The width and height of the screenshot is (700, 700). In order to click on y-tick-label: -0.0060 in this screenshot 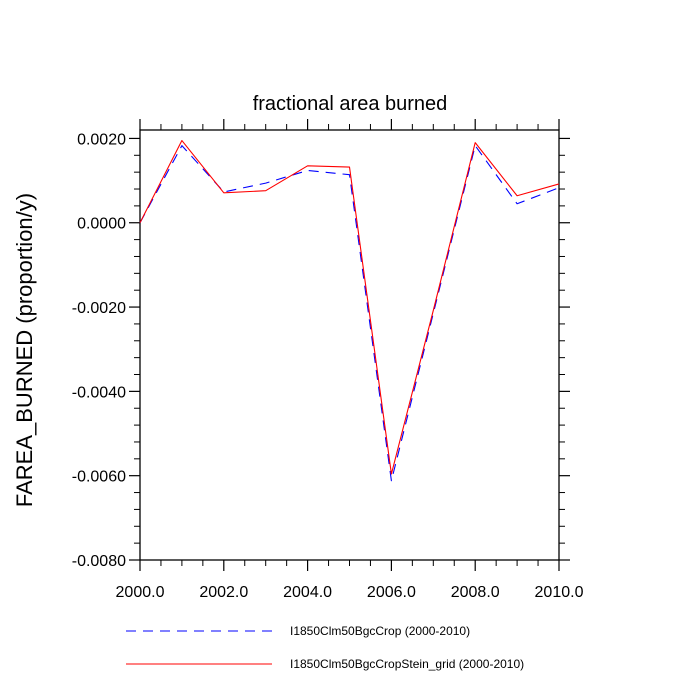, I will do `click(99, 477)`.